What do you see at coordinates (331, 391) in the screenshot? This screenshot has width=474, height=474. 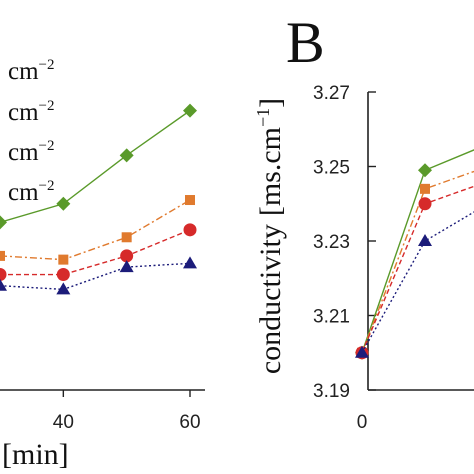 I see `panel-b-y-tick-label: 3.19` at bounding box center [331, 391].